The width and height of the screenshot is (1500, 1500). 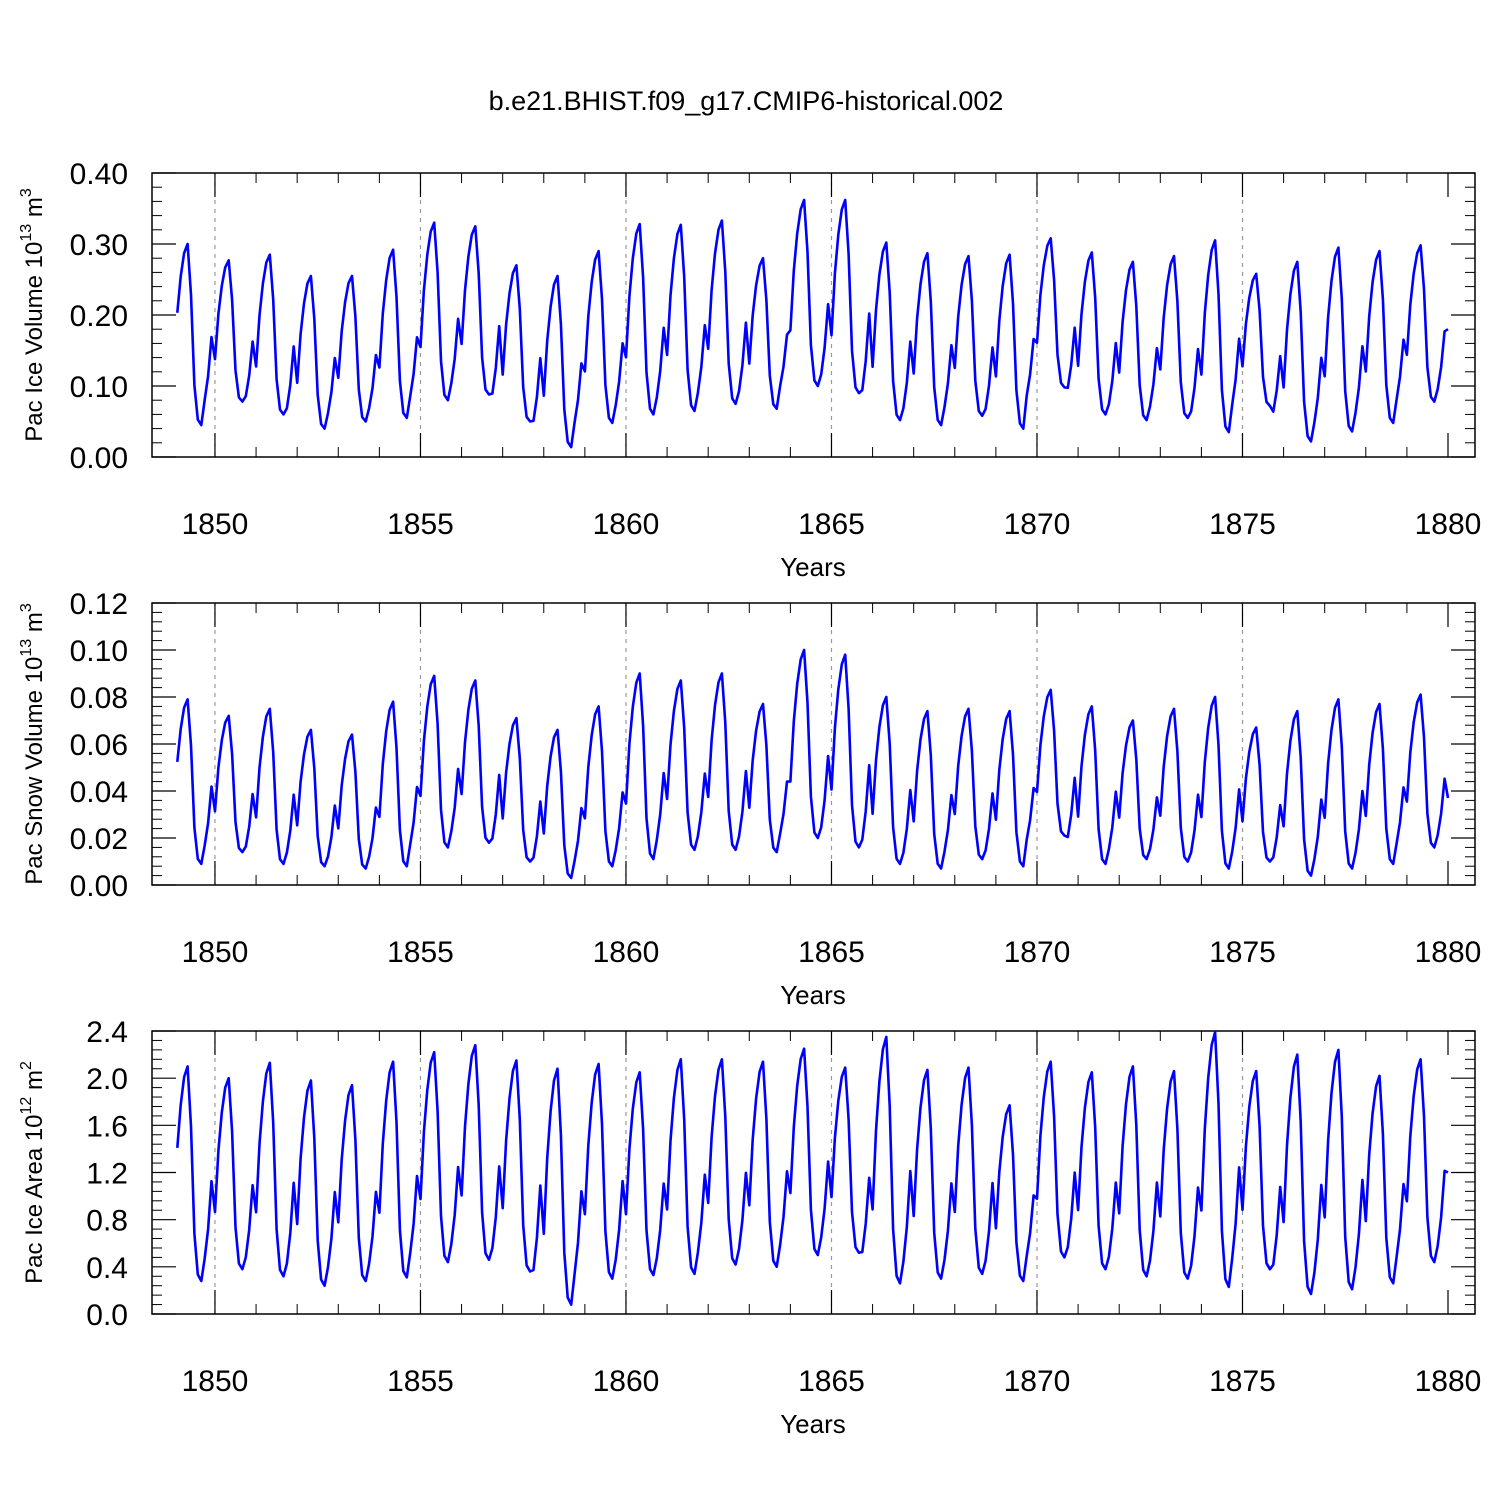 I want to click on y-tick-label: 0.8, so click(x=107, y=1221).